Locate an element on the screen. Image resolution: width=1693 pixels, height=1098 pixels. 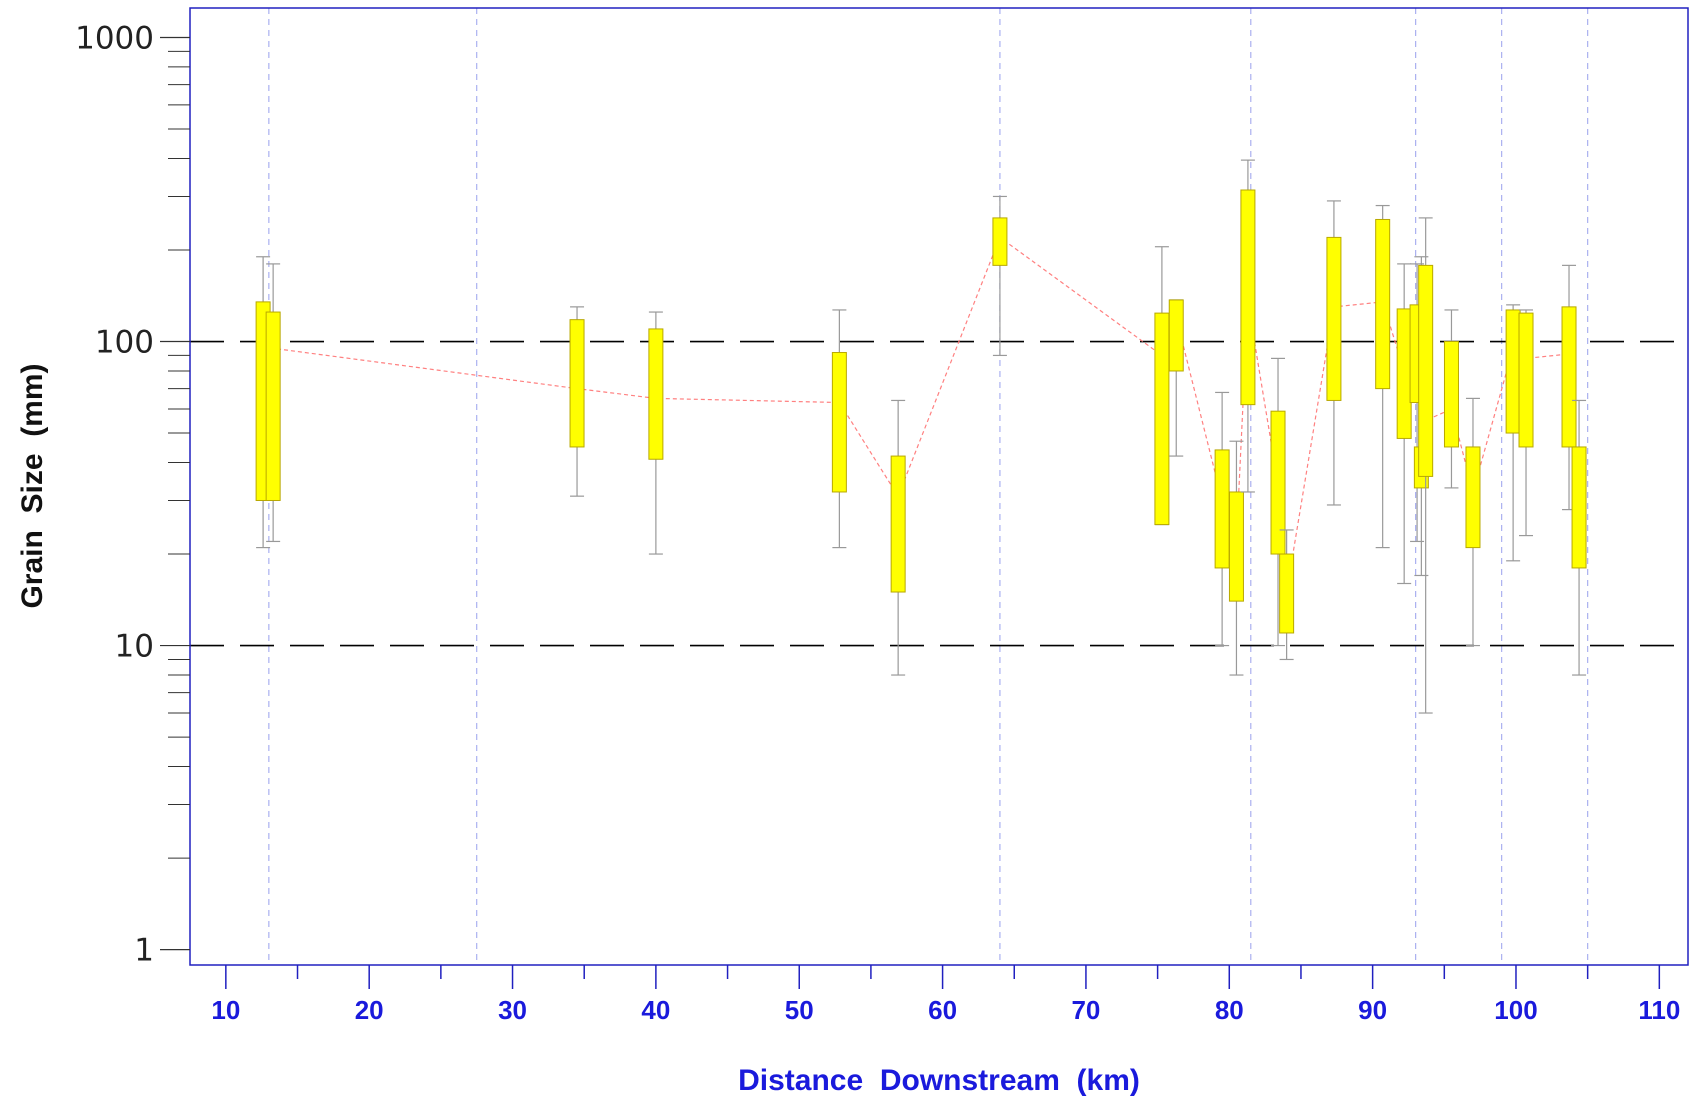
x-tick-label: 10 is located at coordinates (225, 1010).